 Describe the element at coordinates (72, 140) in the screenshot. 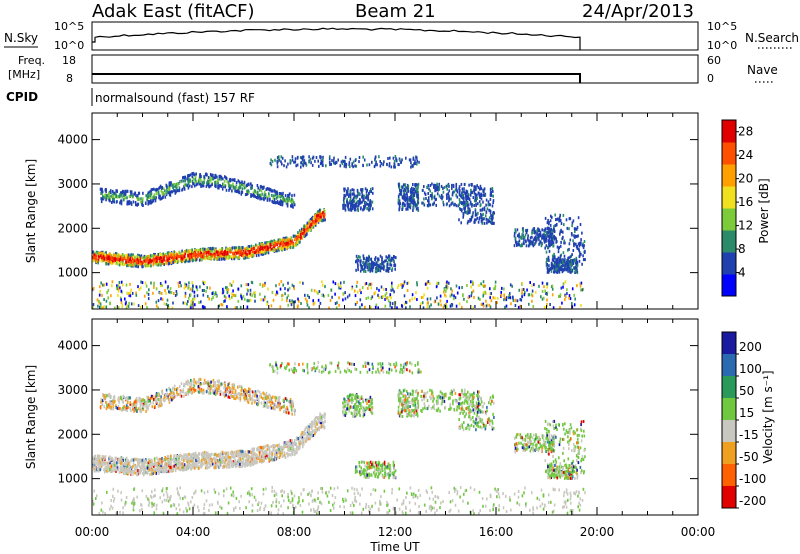

I see `y-tick-label: 4000` at that location.